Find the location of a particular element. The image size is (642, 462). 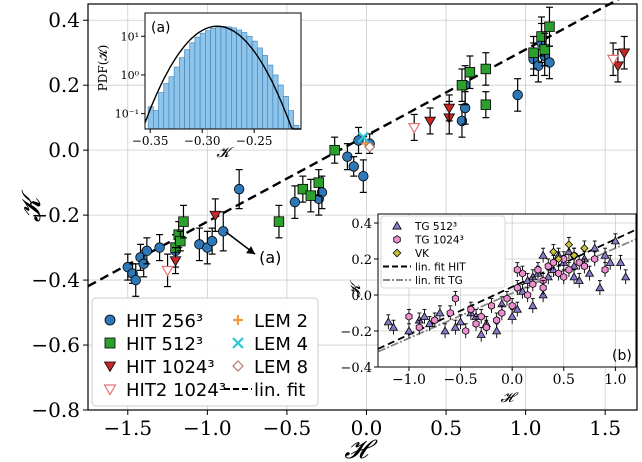

inset-a-panel: −0.35 −0.30 −0.25 10⁻¹ 10⁰ 10¹ (a) 𝓚 PDF(𝓚) is located at coordinates (199, 86).